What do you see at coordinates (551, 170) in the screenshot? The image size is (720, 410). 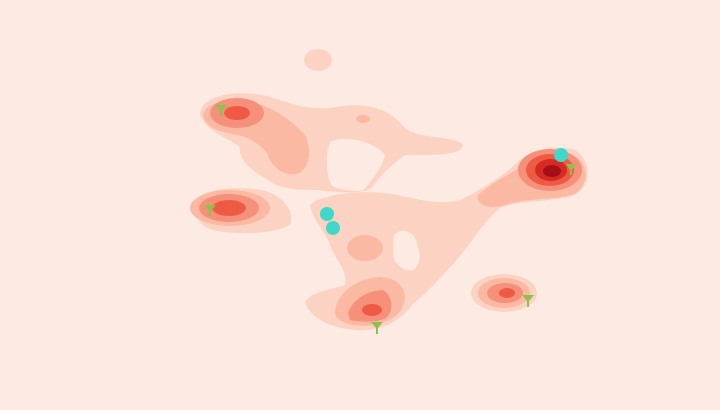 I see `density-core` at bounding box center [551, 170].